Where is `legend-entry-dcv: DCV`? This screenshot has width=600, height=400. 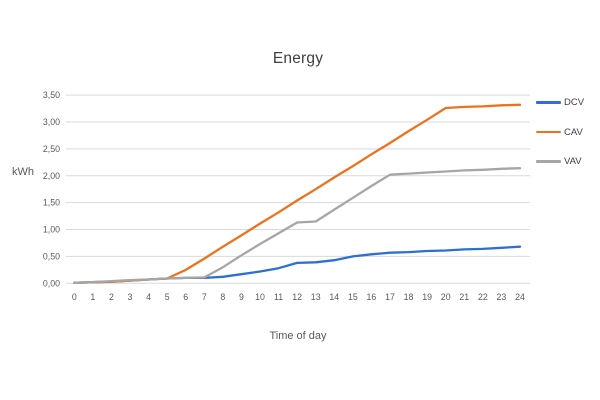
legend-entry-dcv: DCV is located at coordinates (560, 102).